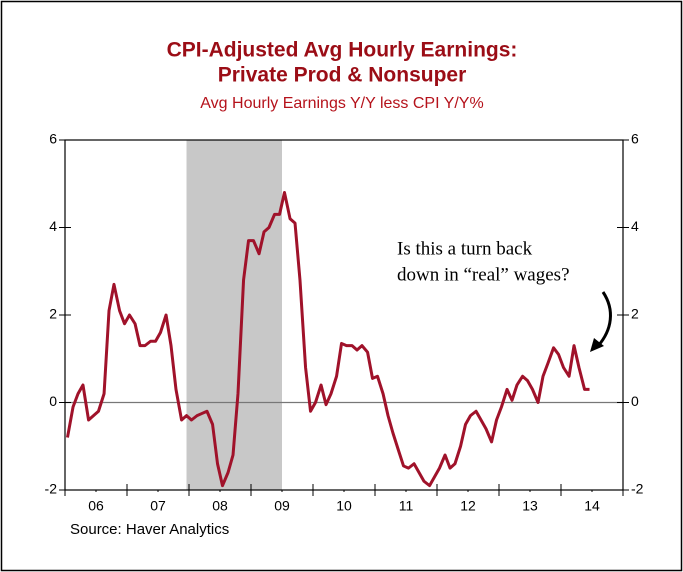 This screenshot has height=572, width=683. What do you see at coordinates (96, 506) in the screenshot?
I see `x-tick-label: 06` at bounding box center [96, 506].